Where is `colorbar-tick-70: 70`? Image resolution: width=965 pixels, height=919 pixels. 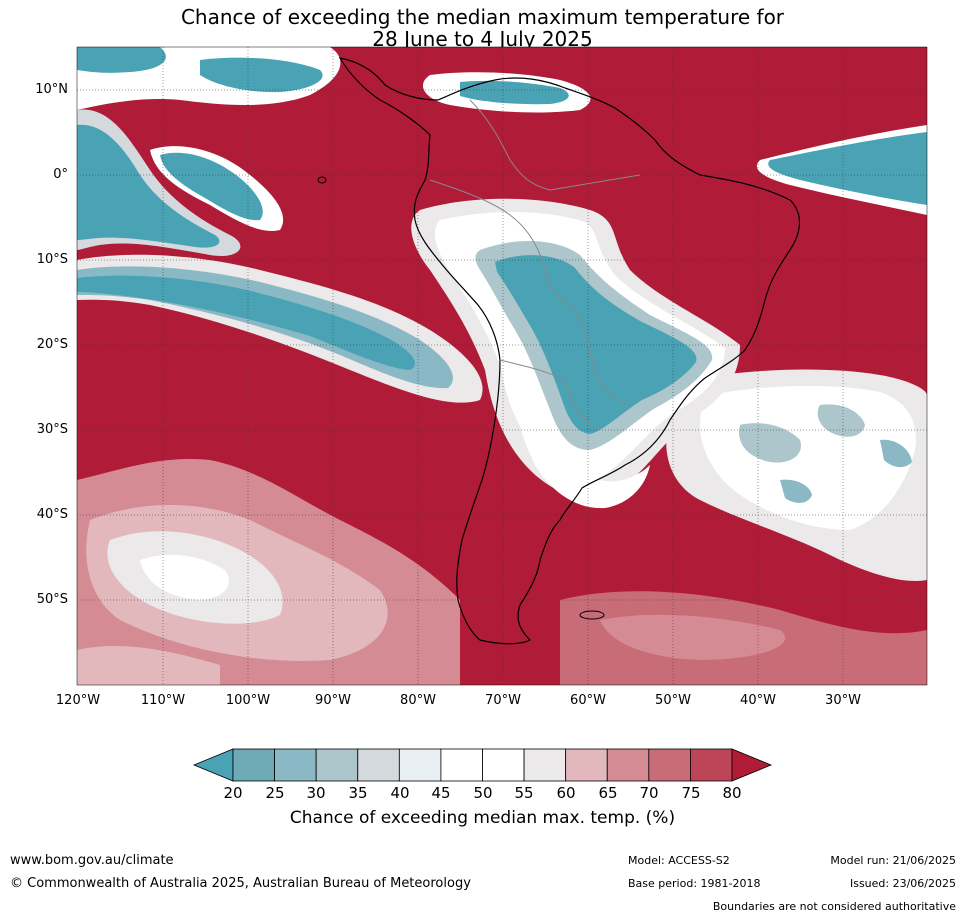 colorbar-tick-70: 70 is located at coordinates (649, 793).